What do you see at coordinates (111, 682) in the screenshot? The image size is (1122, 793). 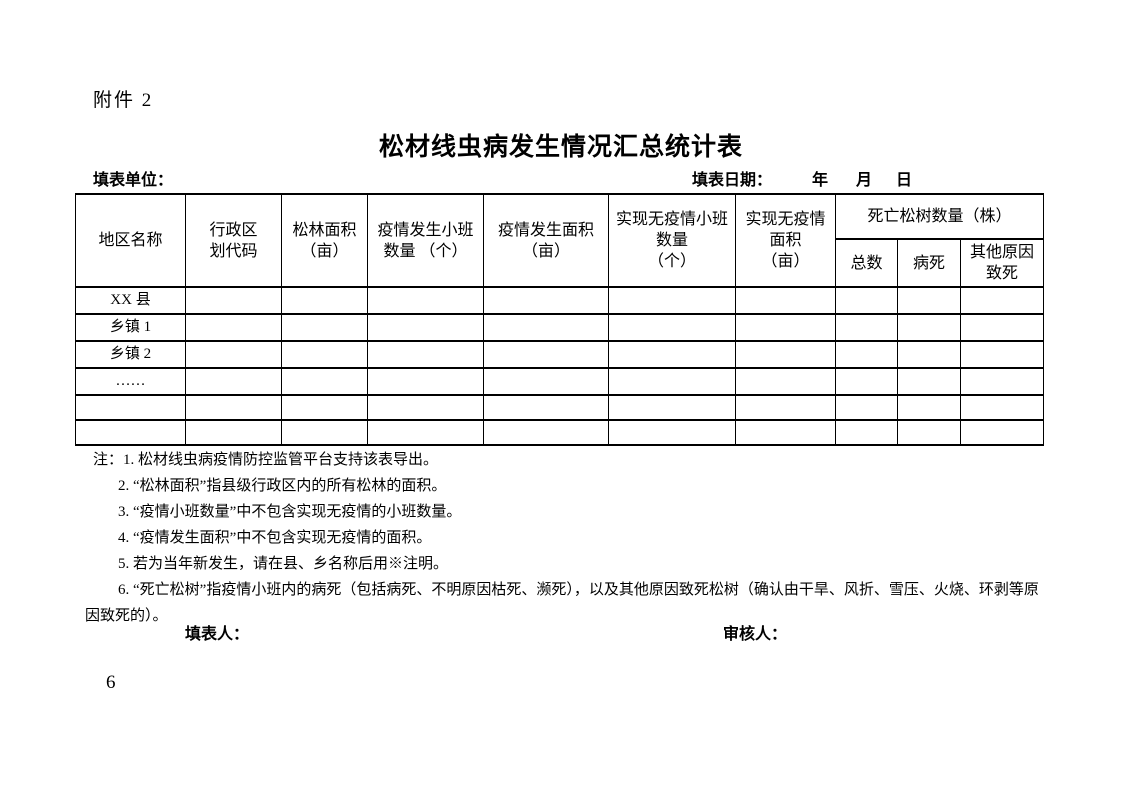 I see `page-number: 6` at bounding box center [111, 682].